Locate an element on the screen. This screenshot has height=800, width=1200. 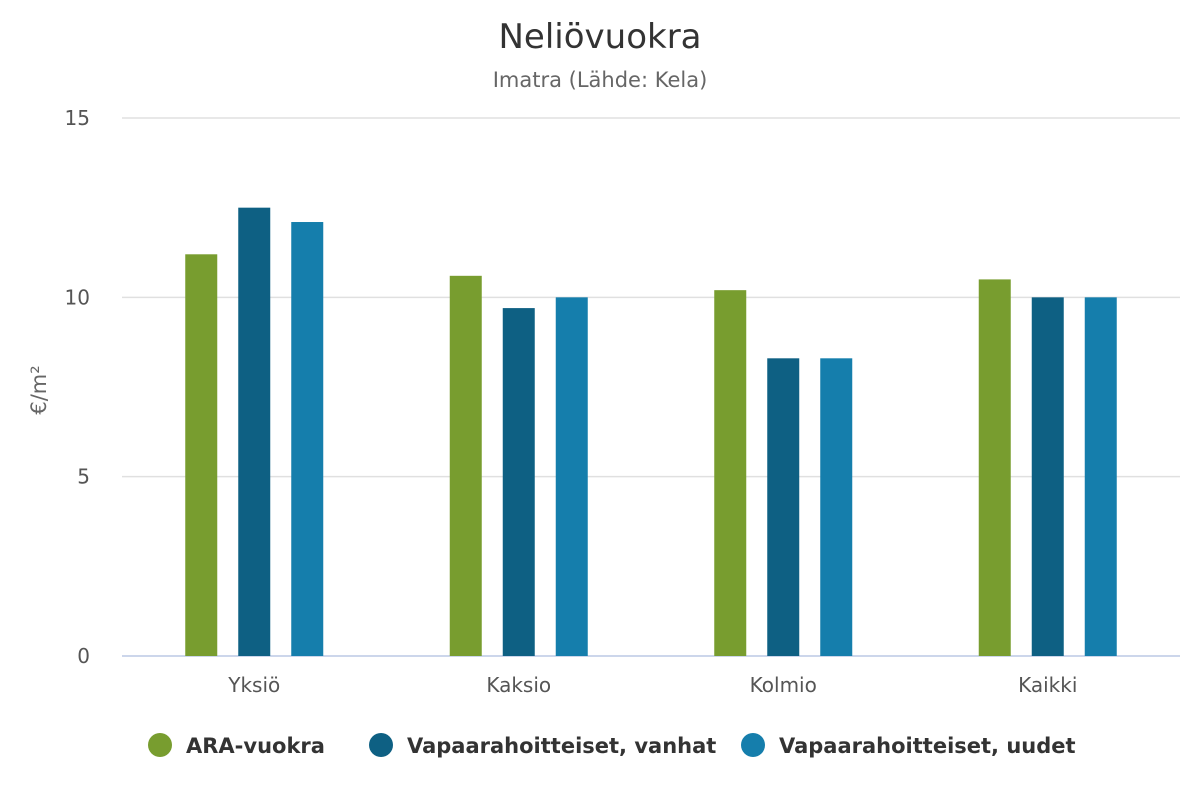
x-tick-label: Kaikki is located at coordinates (1047, 685).